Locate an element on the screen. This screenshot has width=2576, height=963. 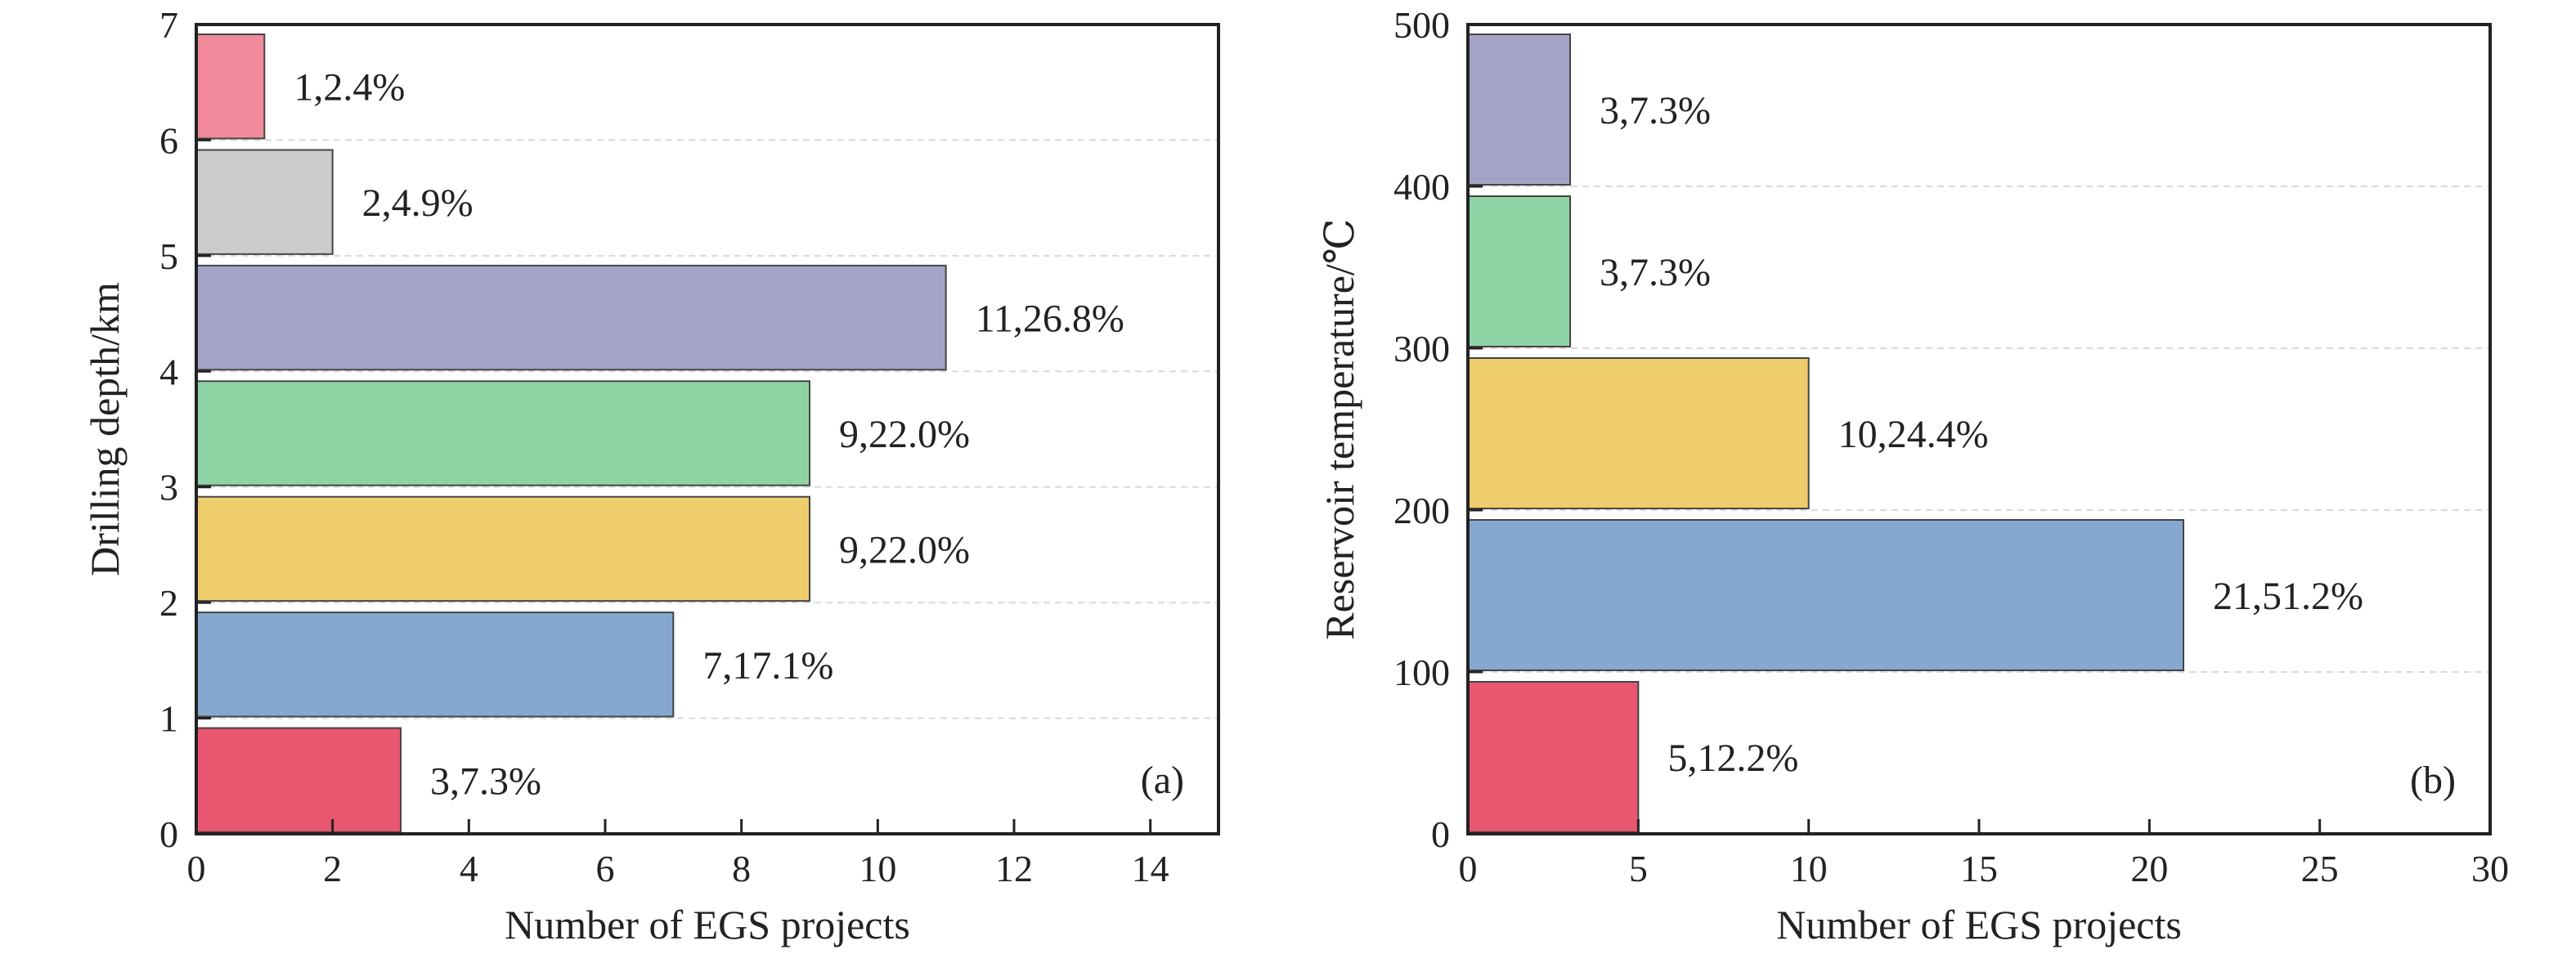
panel-a-y-tick-label-2: 2 is located at coordinates (168, 603).